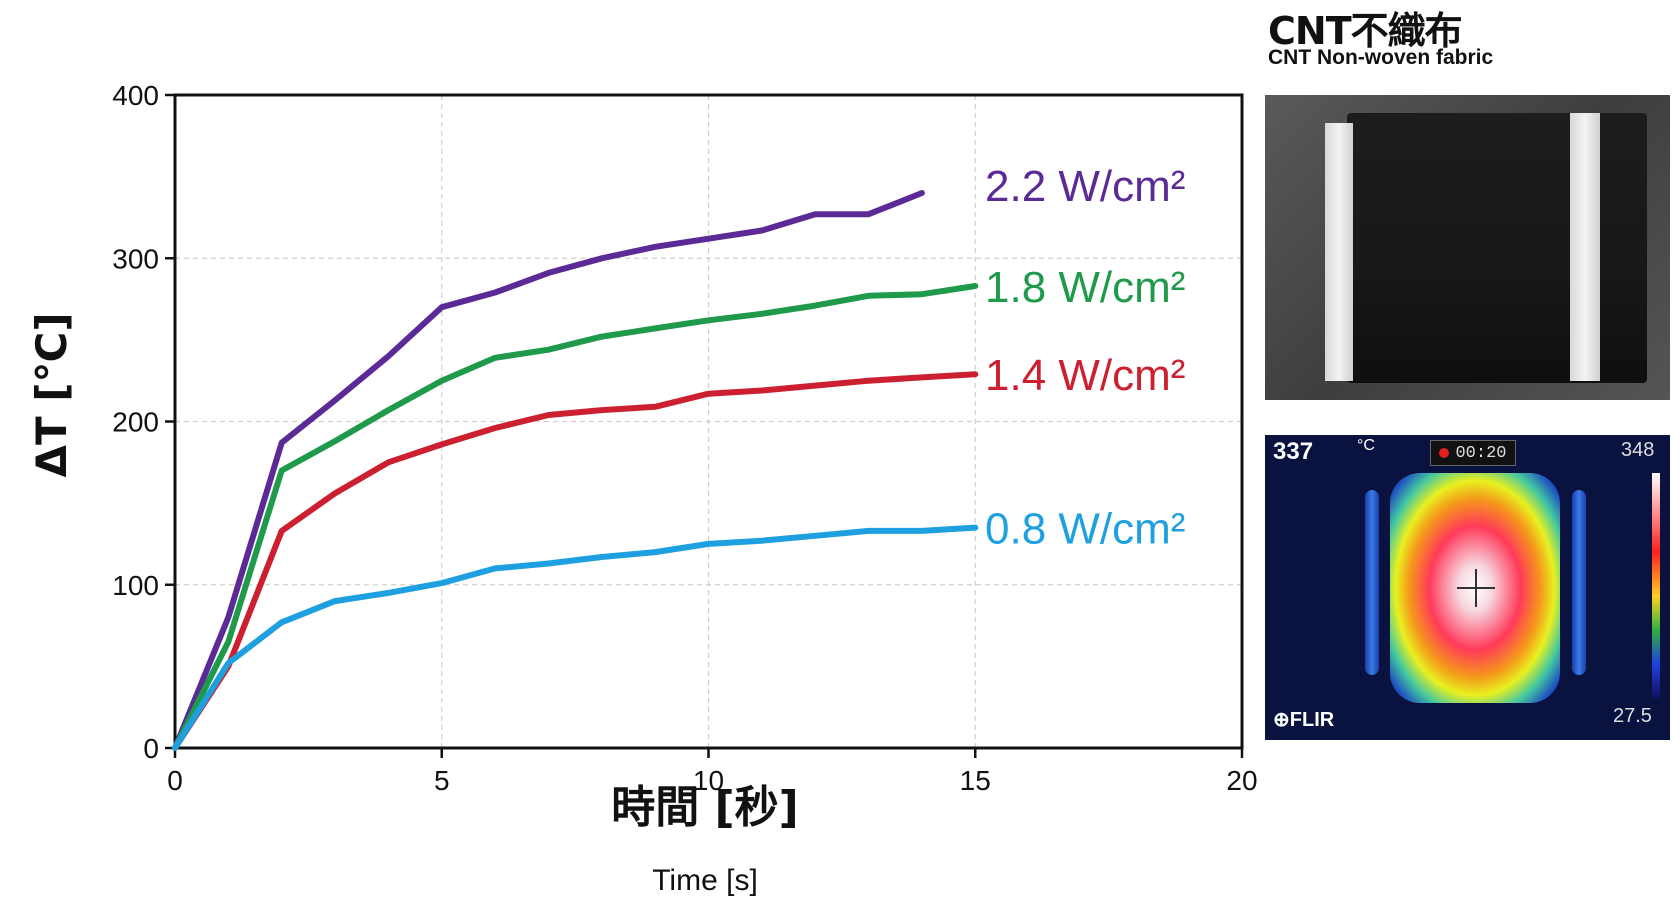  Describe the element at coordinates (1085, 186) in the screenshot. I see `series-label-0: 2.2 W/cm²` at that location.